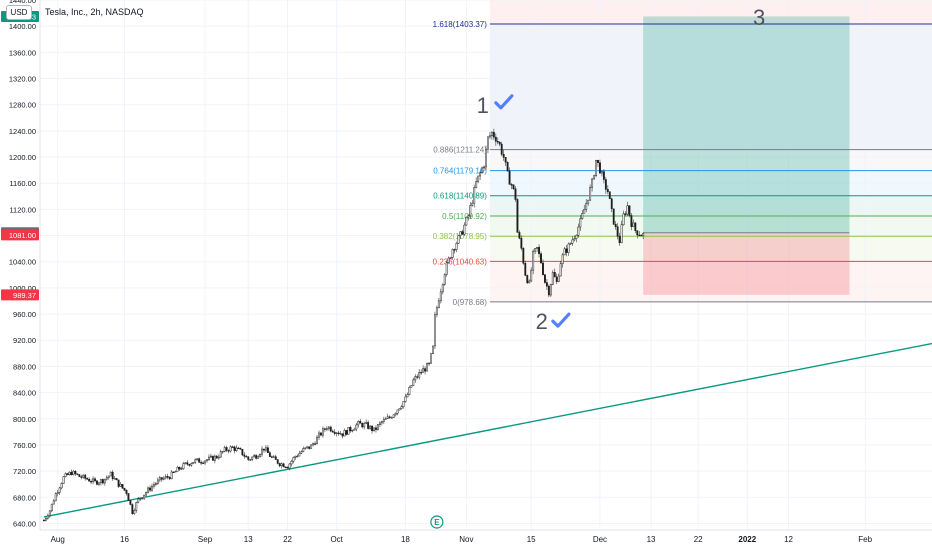  What do you see at coordinates (24, 393) in the screenshot?
I see `price-tick-label: 840.00` at bounding box center [24, 393].